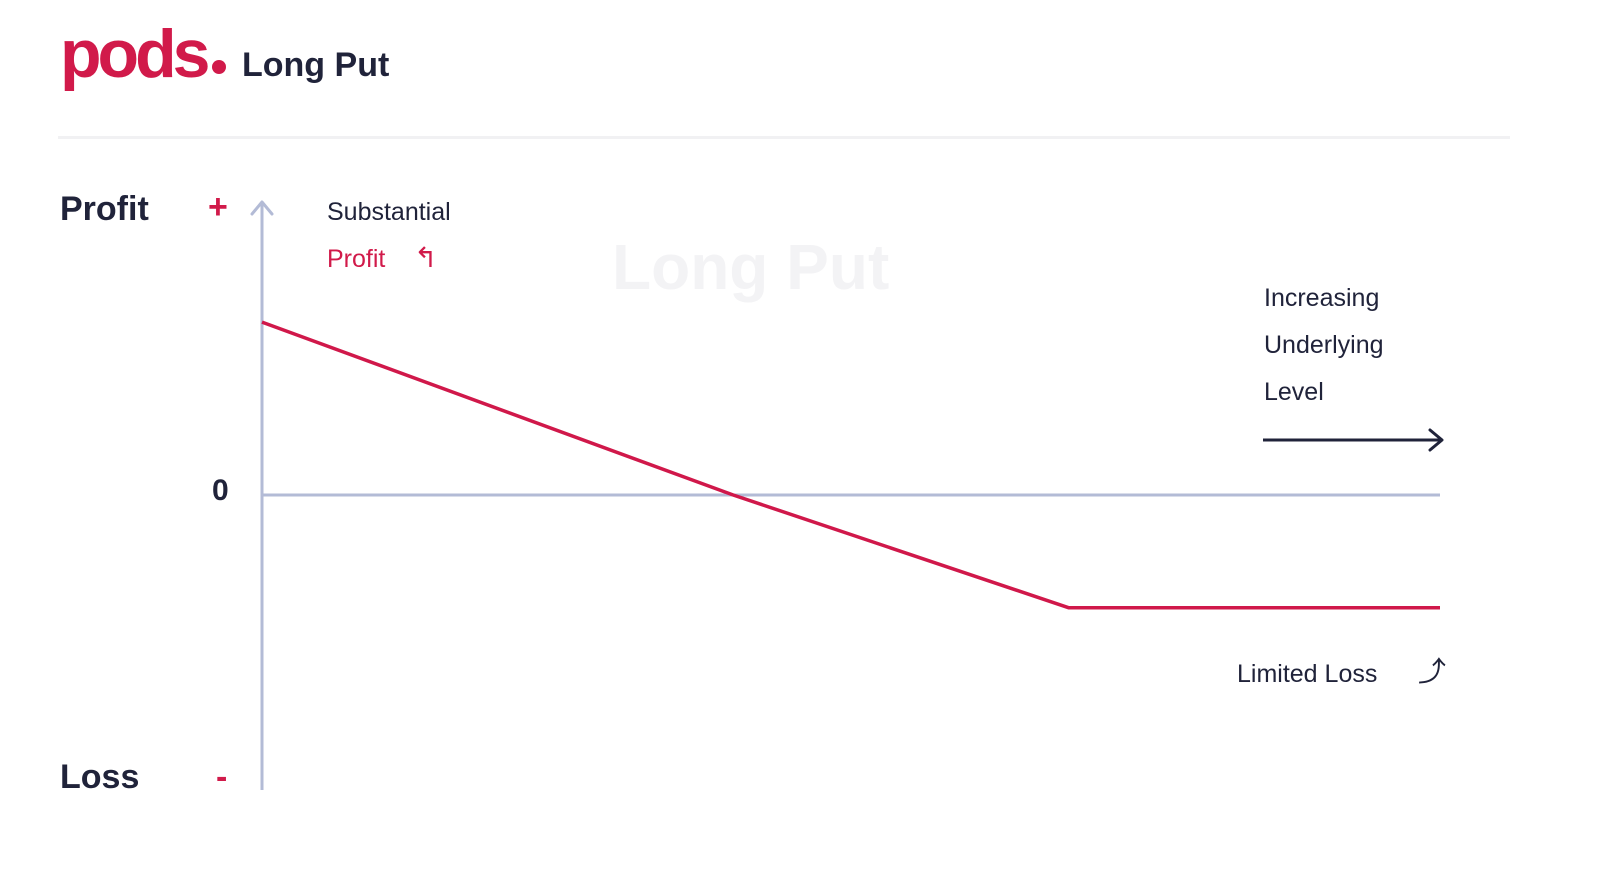 This screenshot has width=1600, height=880. I want to click on header-divider, so click(784, 137).